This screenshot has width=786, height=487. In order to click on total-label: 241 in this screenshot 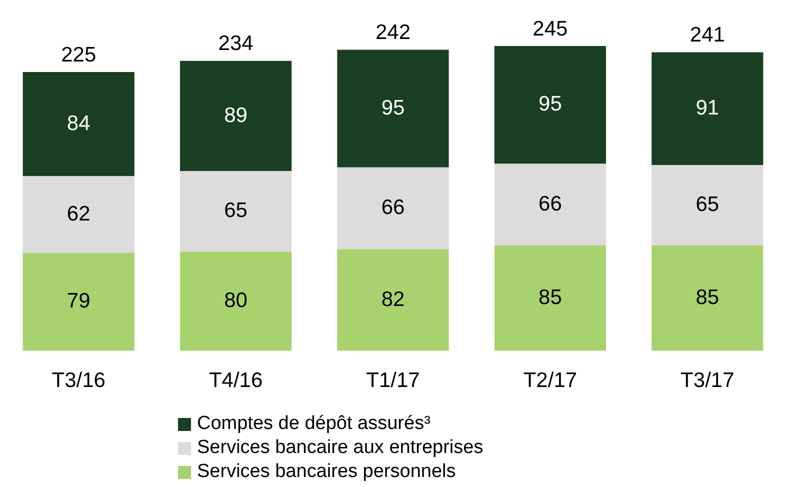, I will do `click(707, 34)`.